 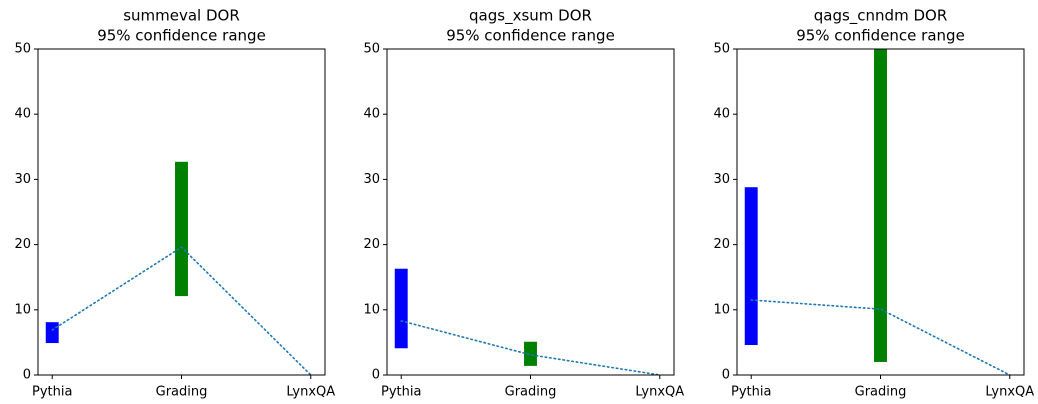 I want to click on chart-title: qags_xsum DOR, so click(x=530, y=16).